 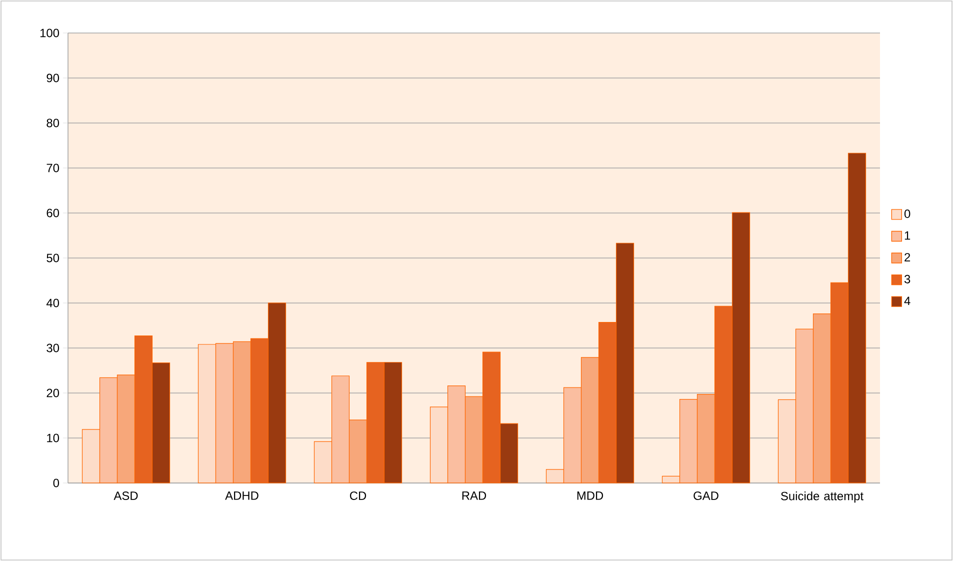 I want to click on y-tick-label: 20, so click(x=53, y=393).